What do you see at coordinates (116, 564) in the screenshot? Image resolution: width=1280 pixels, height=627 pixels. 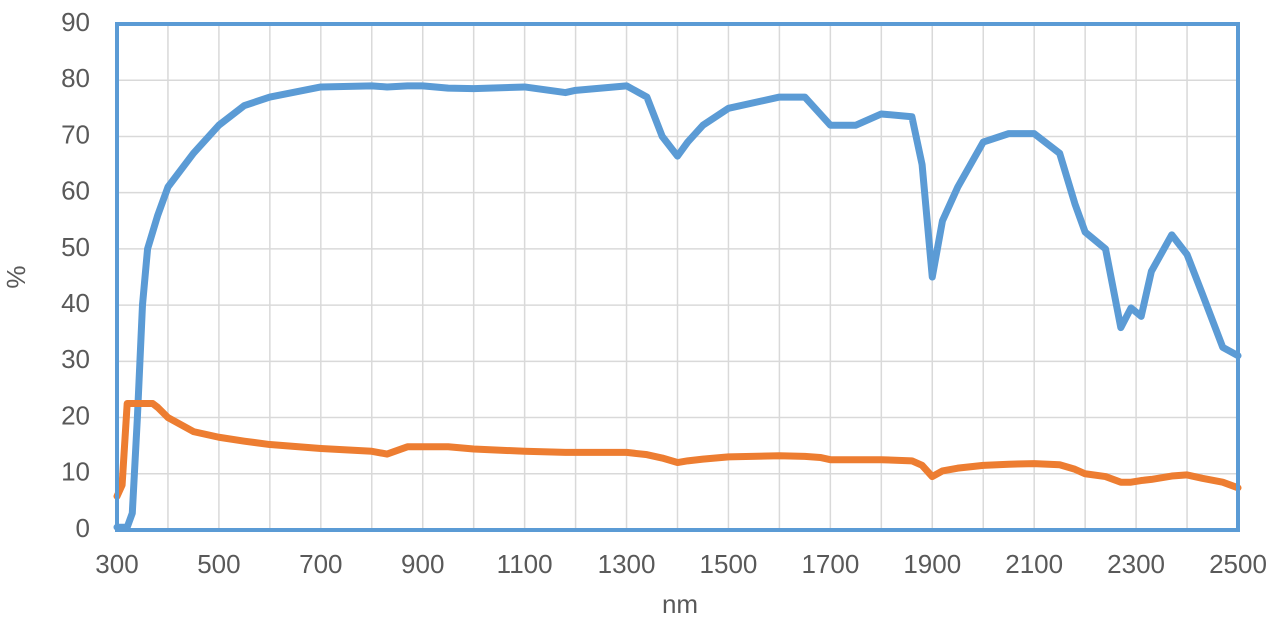 I see `x-tick-label: 300` at bounding box center [116, 564].